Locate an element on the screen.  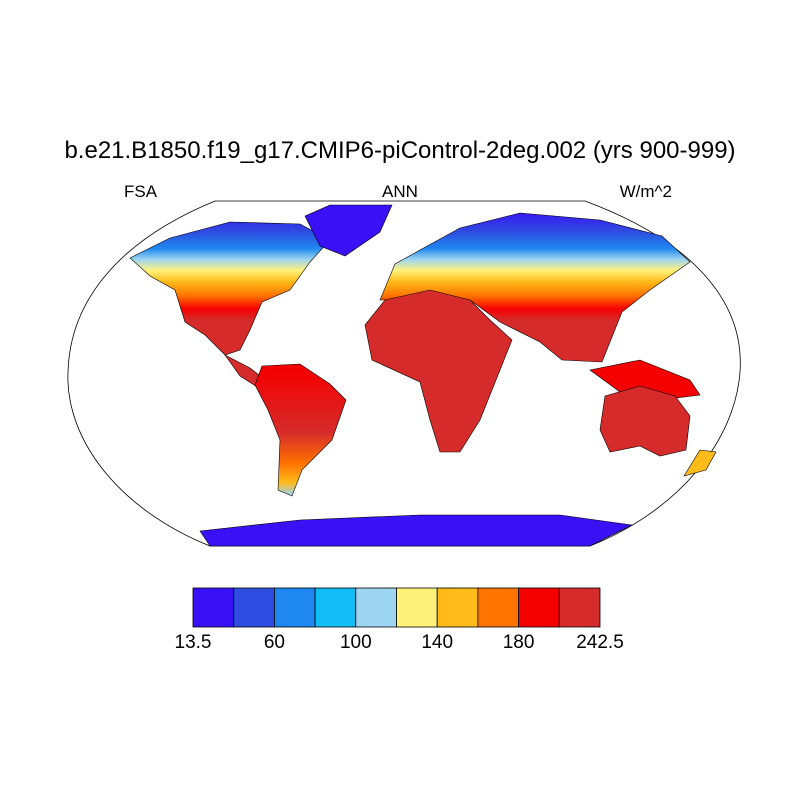
eurasia is located at coordinates (535, 287).